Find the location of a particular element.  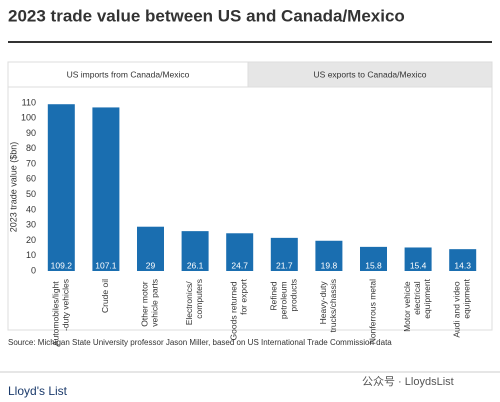

x-tick-label: Nonferrous metal is located at coordinates (373, 311).